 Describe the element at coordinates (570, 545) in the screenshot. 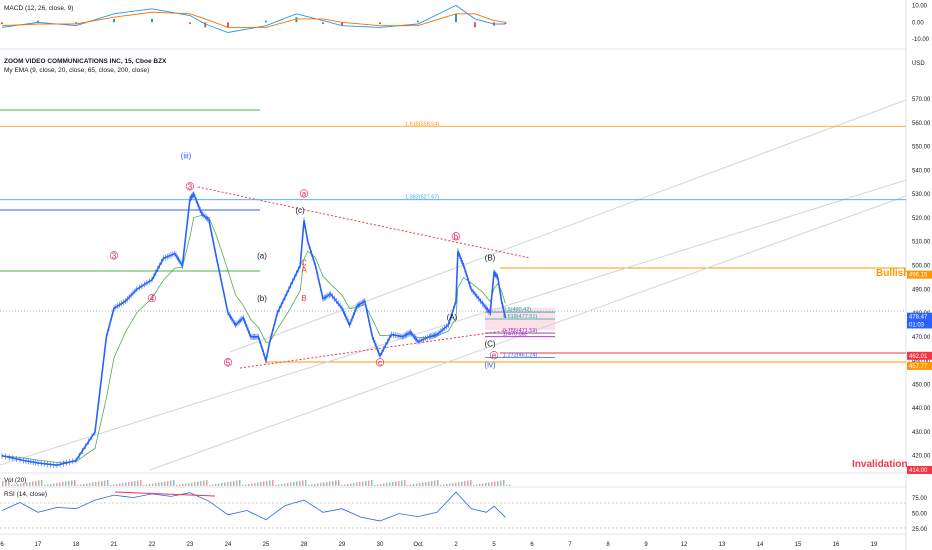

I see `time-tick: 7` at that location.